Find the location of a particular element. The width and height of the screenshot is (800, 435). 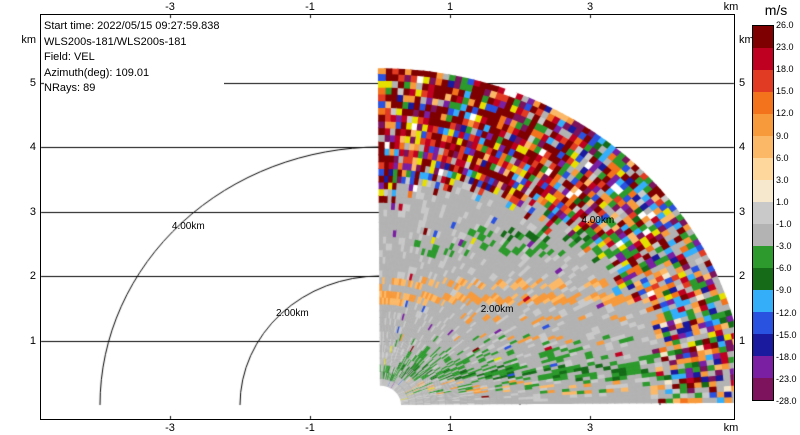

colorbar-tick-label: 26.0 is located at coordinates (785, 25).